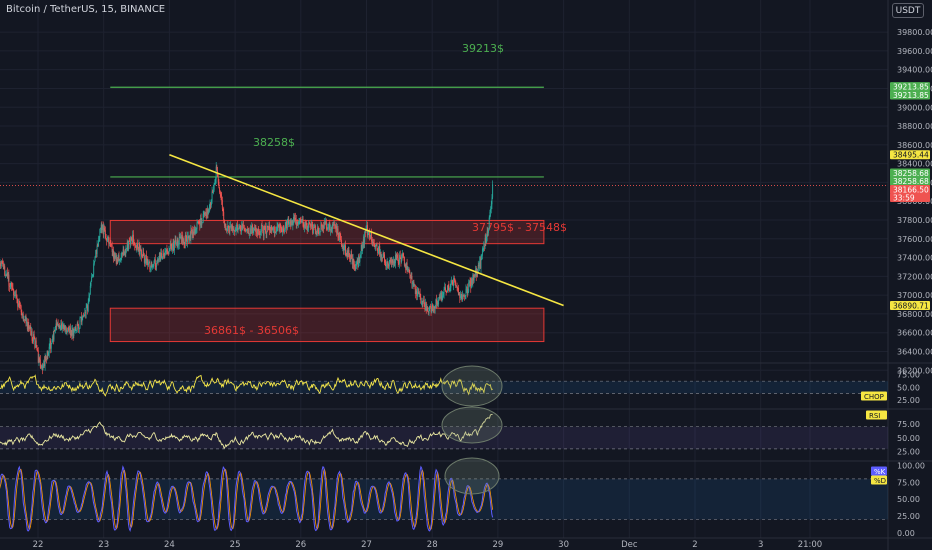  Describe the element at coordinates (911, 95) in the screenshot. I see `price-tag-label: 39213.85` at that location.